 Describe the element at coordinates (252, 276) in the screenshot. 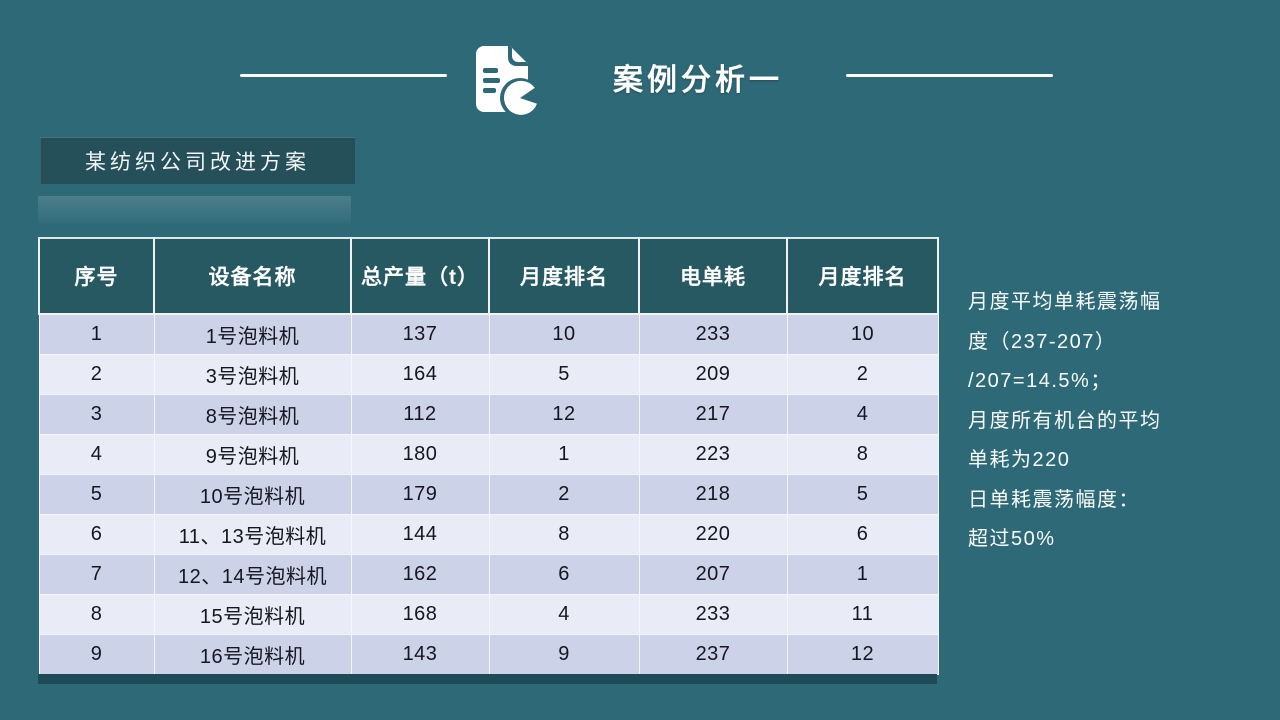

I see `column-header: 设备名称` at that location.